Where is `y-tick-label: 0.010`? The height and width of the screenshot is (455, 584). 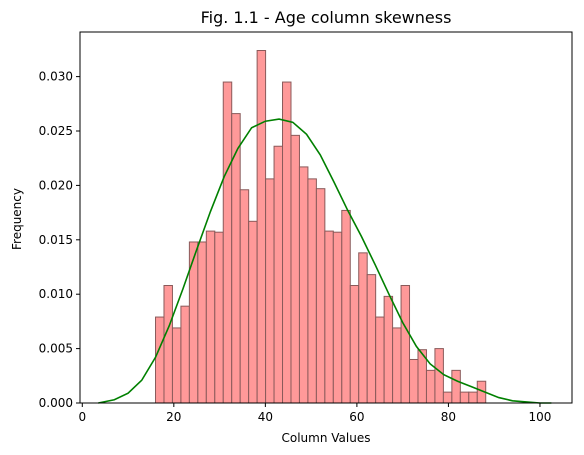
y-tick-label: 0.010 is located at coordinates (56, 294).